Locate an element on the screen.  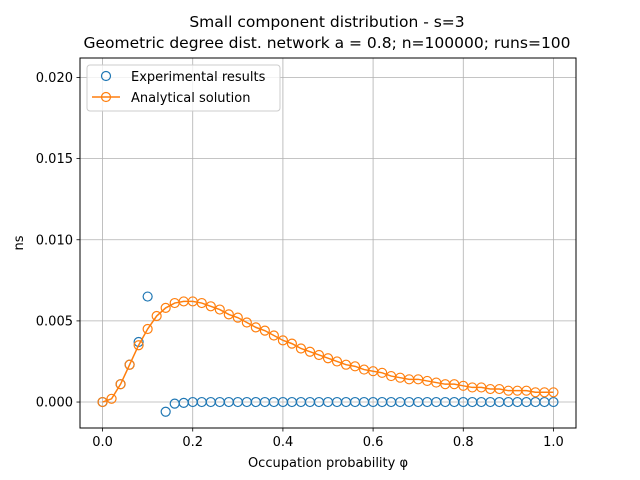
legend-box is located at coordinates (183, 88).